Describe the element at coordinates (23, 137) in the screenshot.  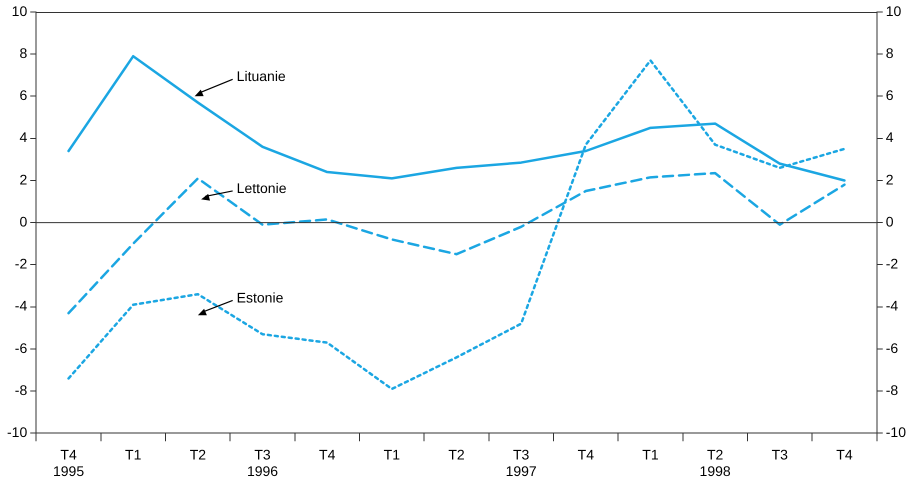
I see `y-tick-label: 4` at that location.